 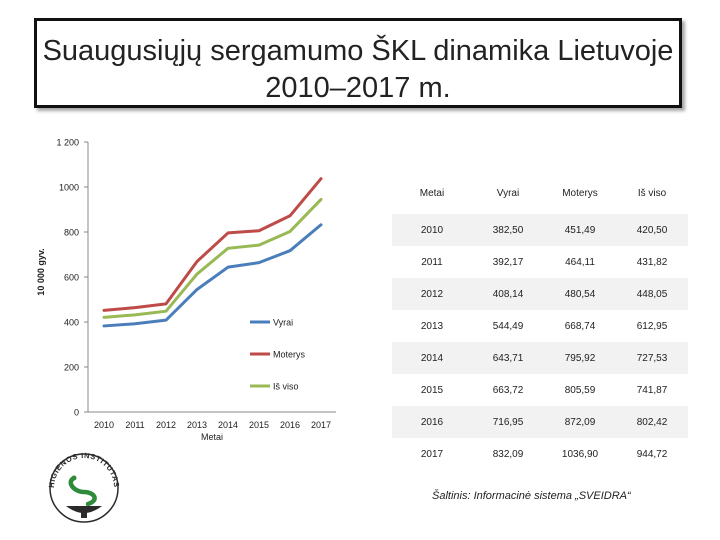 I want to click on y-tick-label: 800, so click(x=71, y=233).